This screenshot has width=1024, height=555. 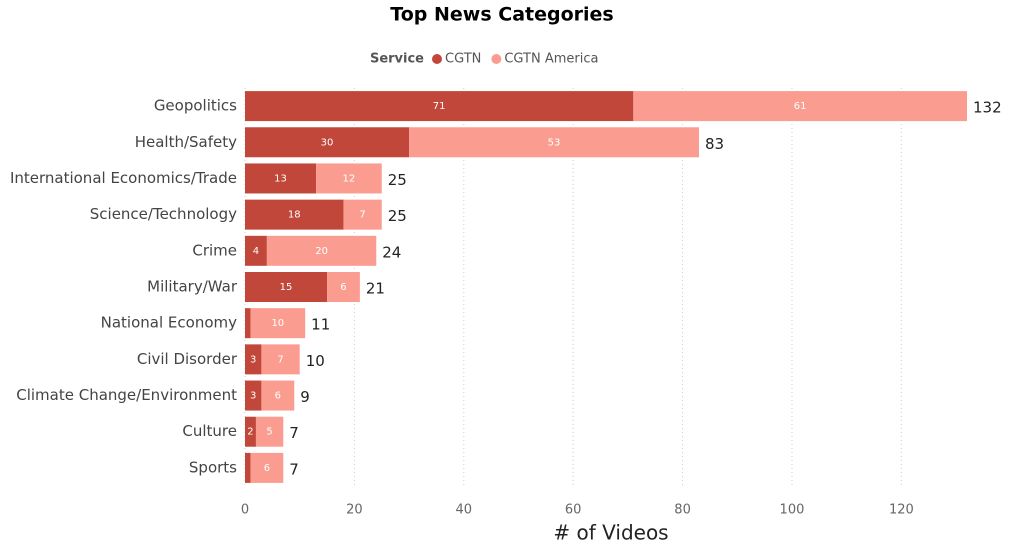 I want to click on segment-label: 71, so click(x=439, y=106).